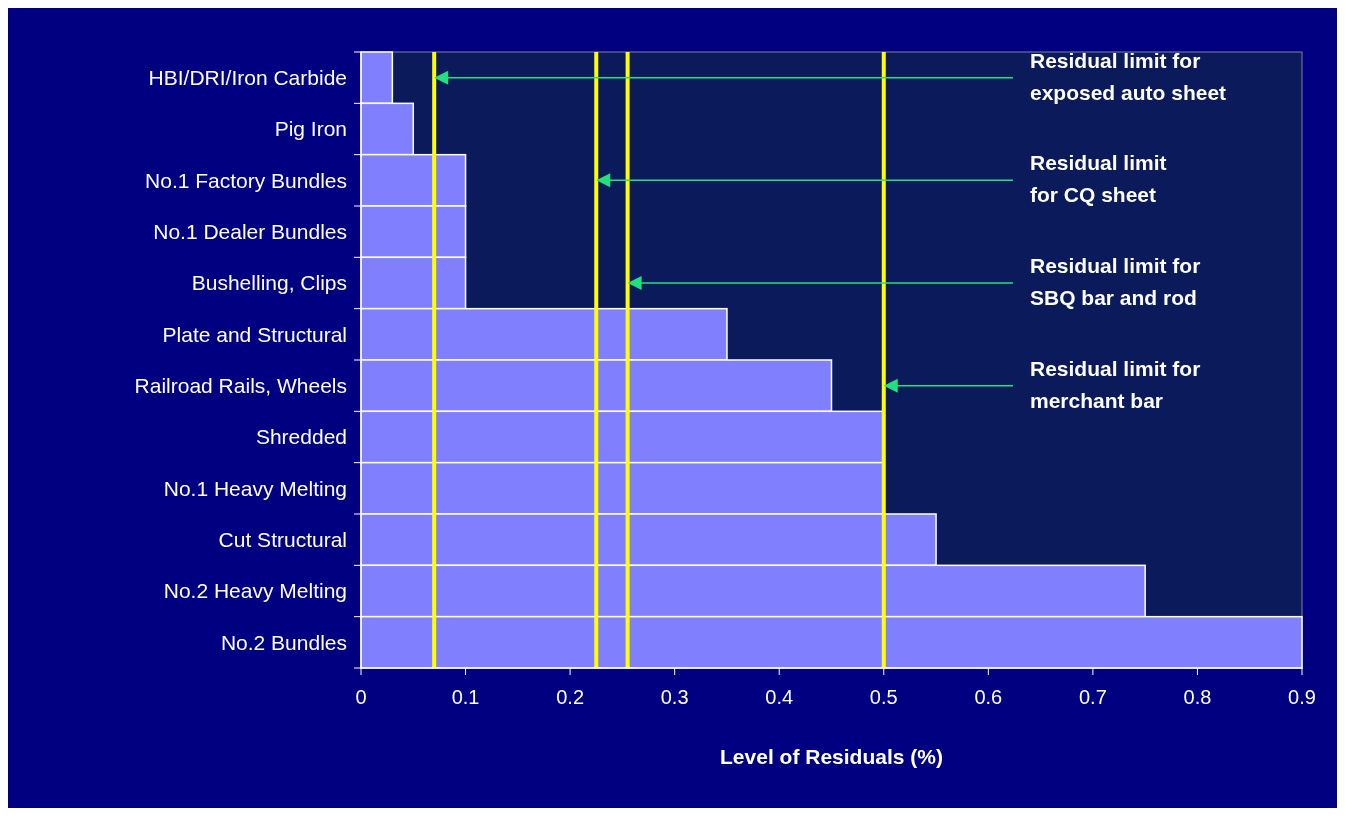  What do you see at coordinates (1197, 697) in the screenshot?
I see `x-tick-label: 0.8` at bounding box center [1197, 697].